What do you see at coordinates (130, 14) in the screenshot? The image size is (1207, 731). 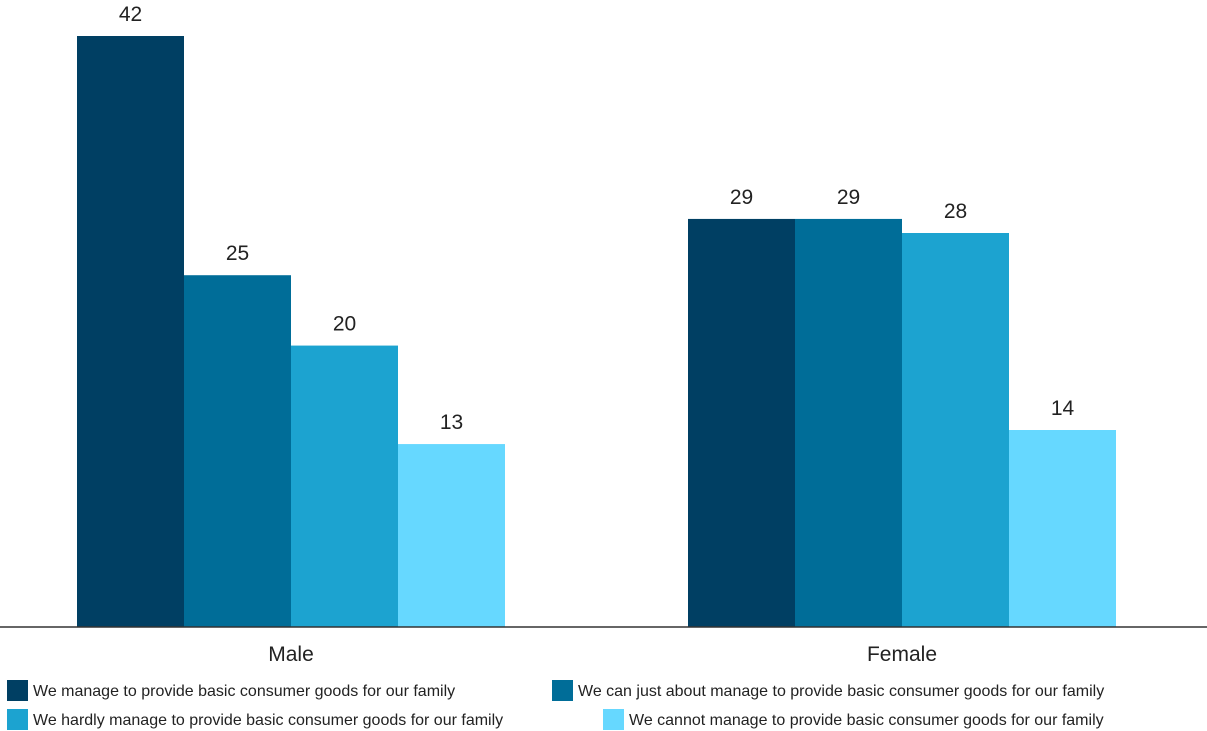 I see `data-label-male-series-1: 42` at bounding box center [130, 14].